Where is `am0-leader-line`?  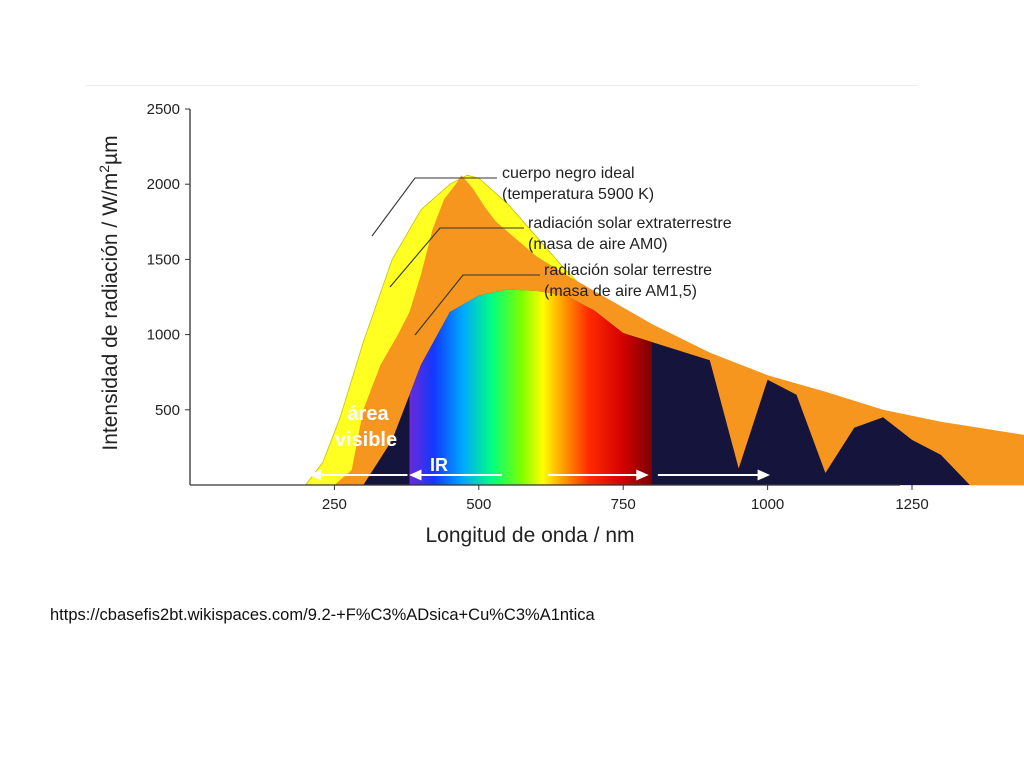 am0-leader-line is located at coordinates (456, 257).